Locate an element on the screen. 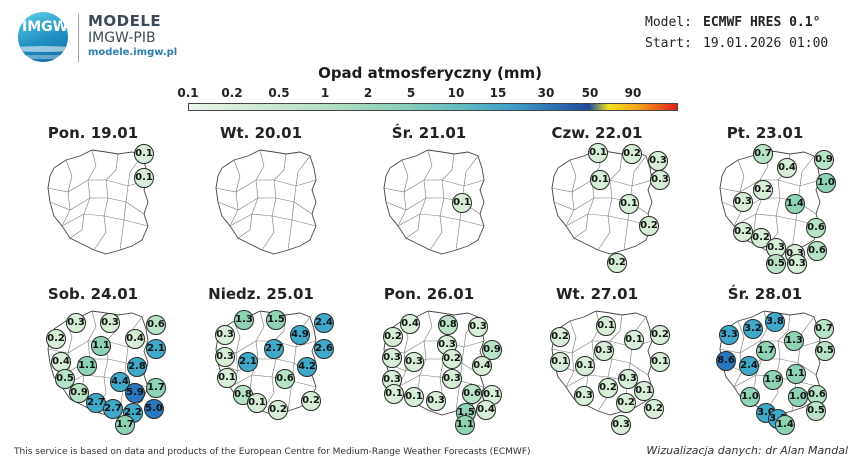  legend-tick-label: 10 is located at coordinates (456, 93).